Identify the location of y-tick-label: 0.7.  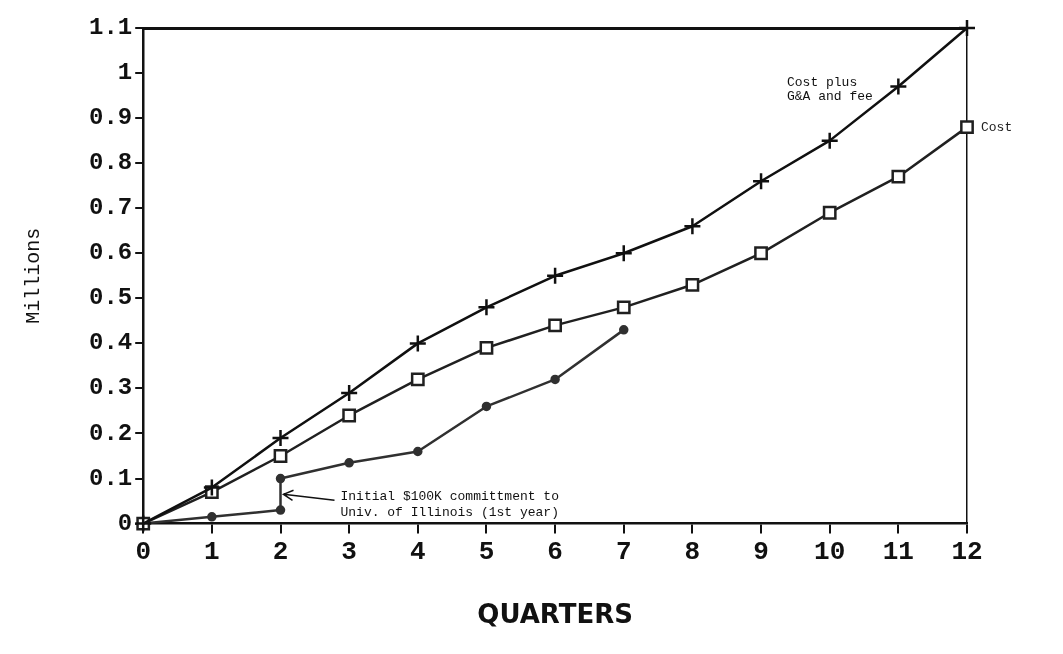
(110, 208).